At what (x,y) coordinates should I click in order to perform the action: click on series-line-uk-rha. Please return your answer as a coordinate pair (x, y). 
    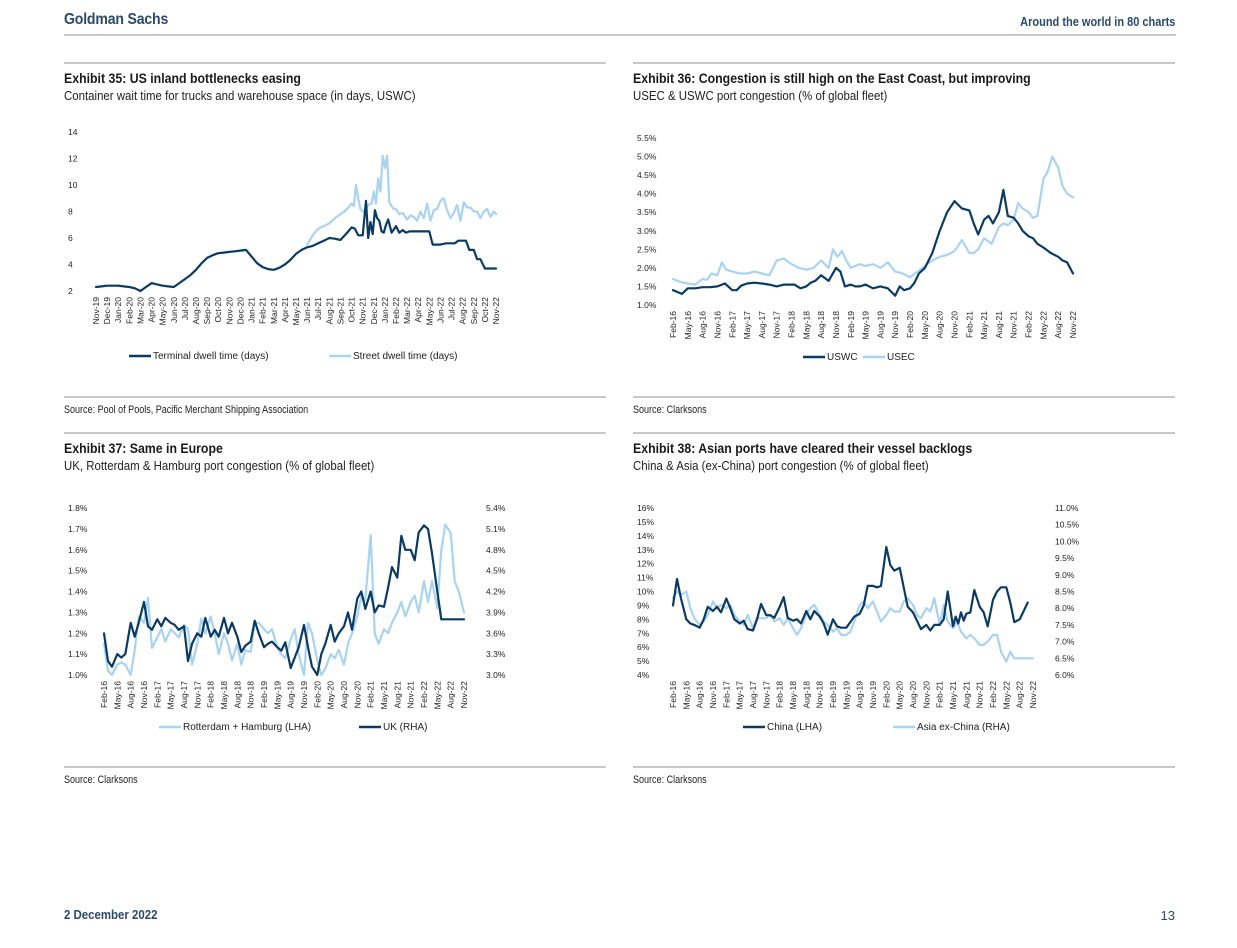
    Looking at the image, I should click on (284, 600).